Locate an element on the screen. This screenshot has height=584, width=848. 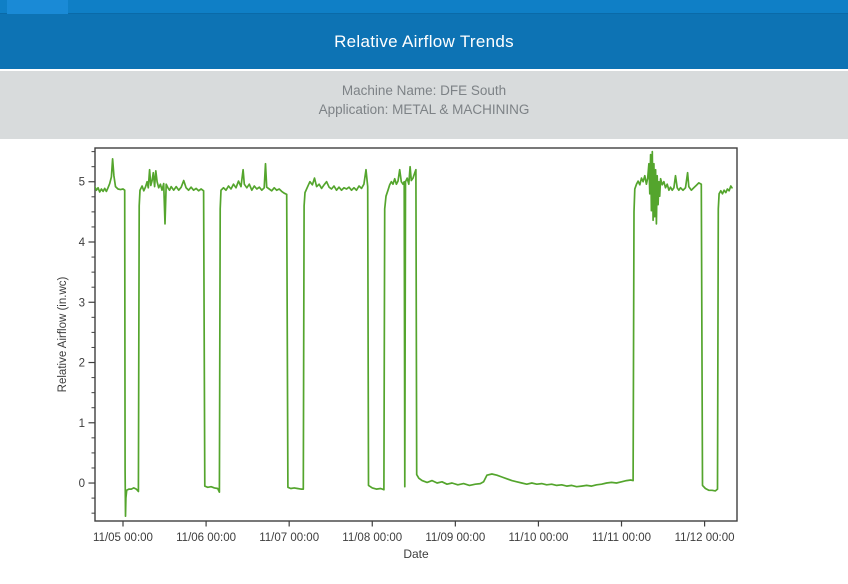
window-tab is located at coordinates (37, 7).